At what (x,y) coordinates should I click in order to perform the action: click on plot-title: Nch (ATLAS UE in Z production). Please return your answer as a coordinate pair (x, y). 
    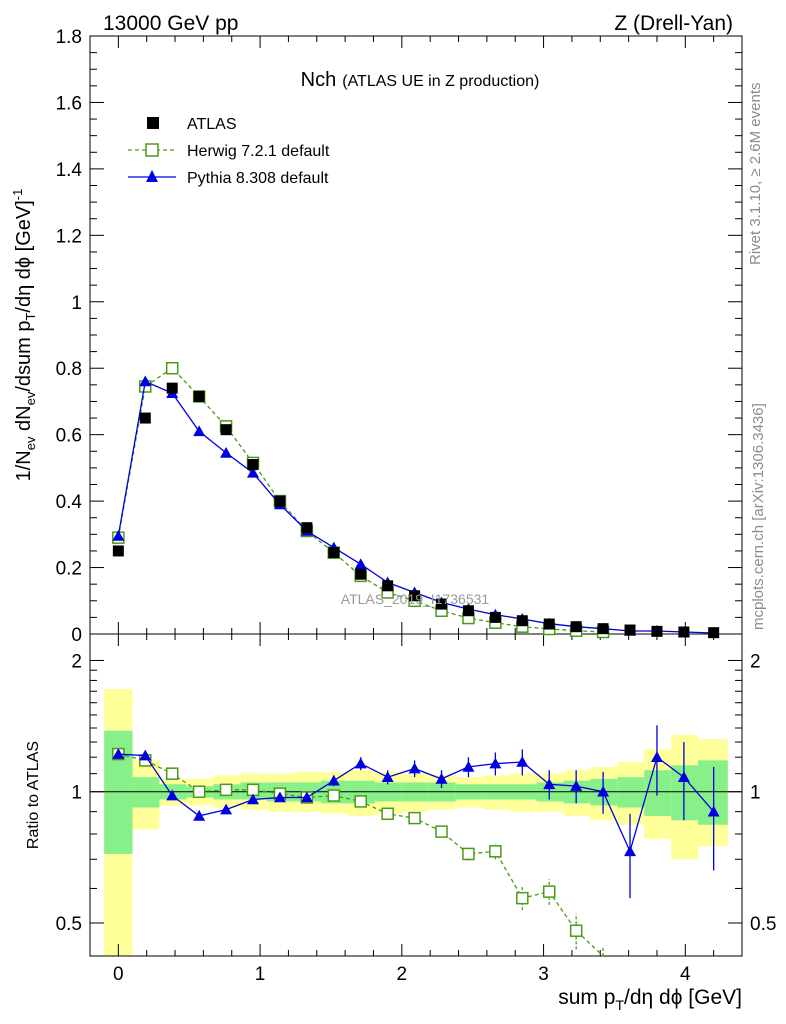
    Looking at the image, I should click on (420, 80).